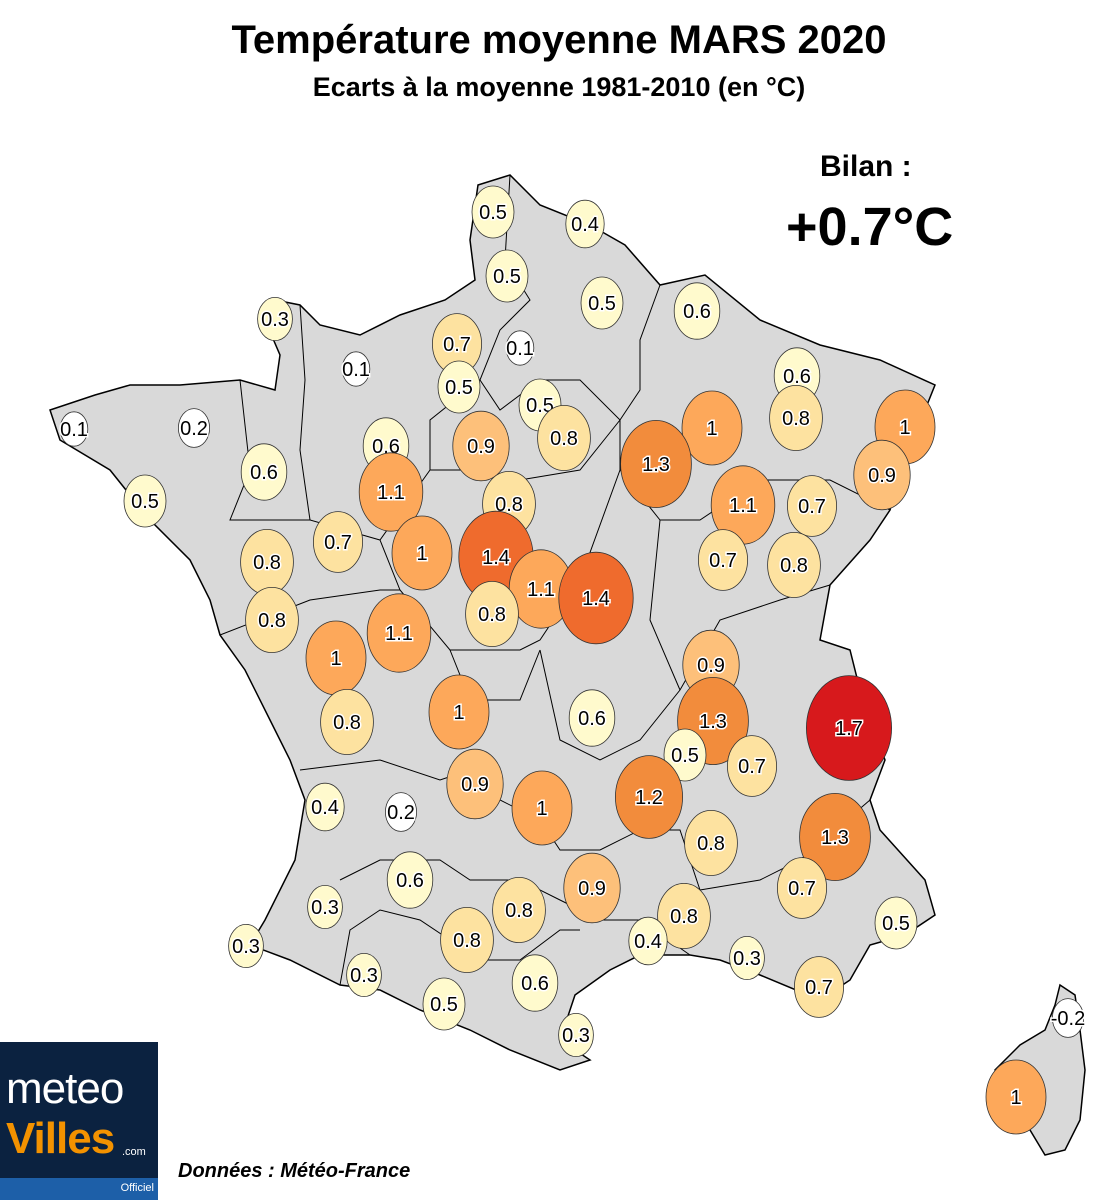 This screenshot has height=1200, width=1118. I want to click on station-marker: 0.1, so click(356, 369).